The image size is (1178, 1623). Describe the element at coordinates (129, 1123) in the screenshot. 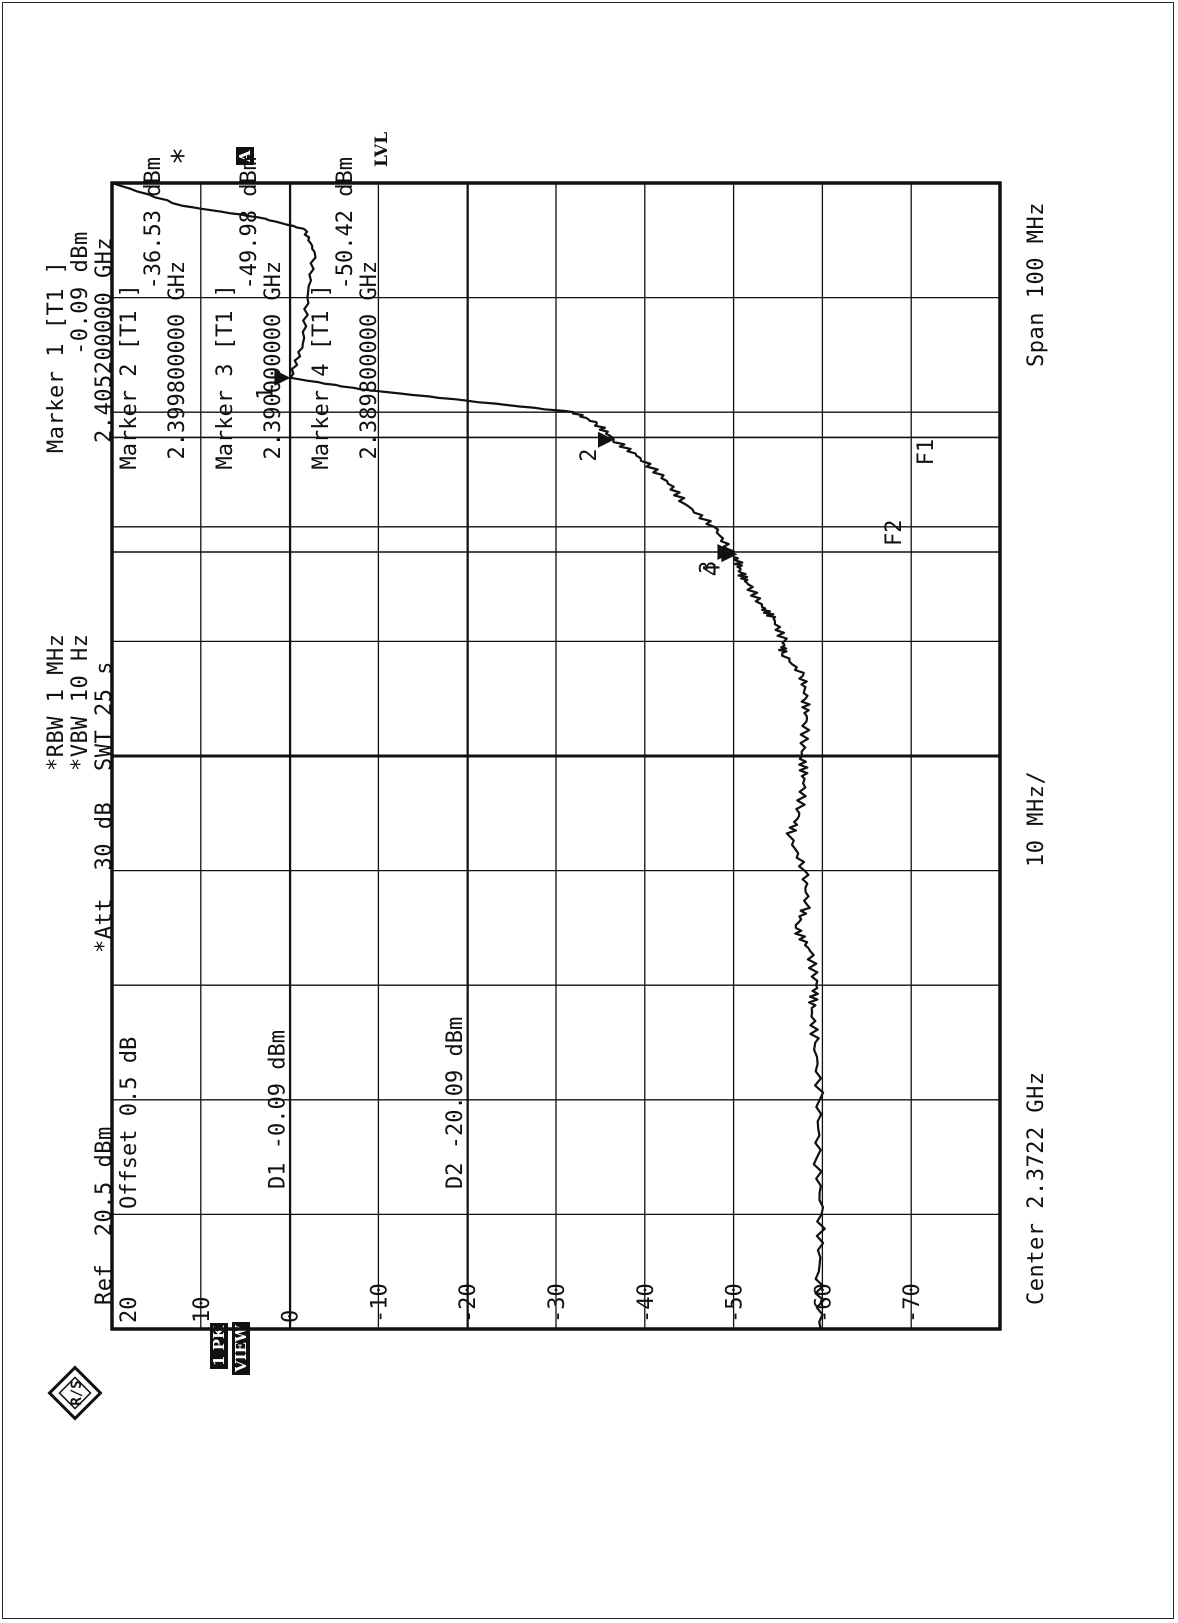

I see `offset-label: Offset 0.5 dB` at that location.